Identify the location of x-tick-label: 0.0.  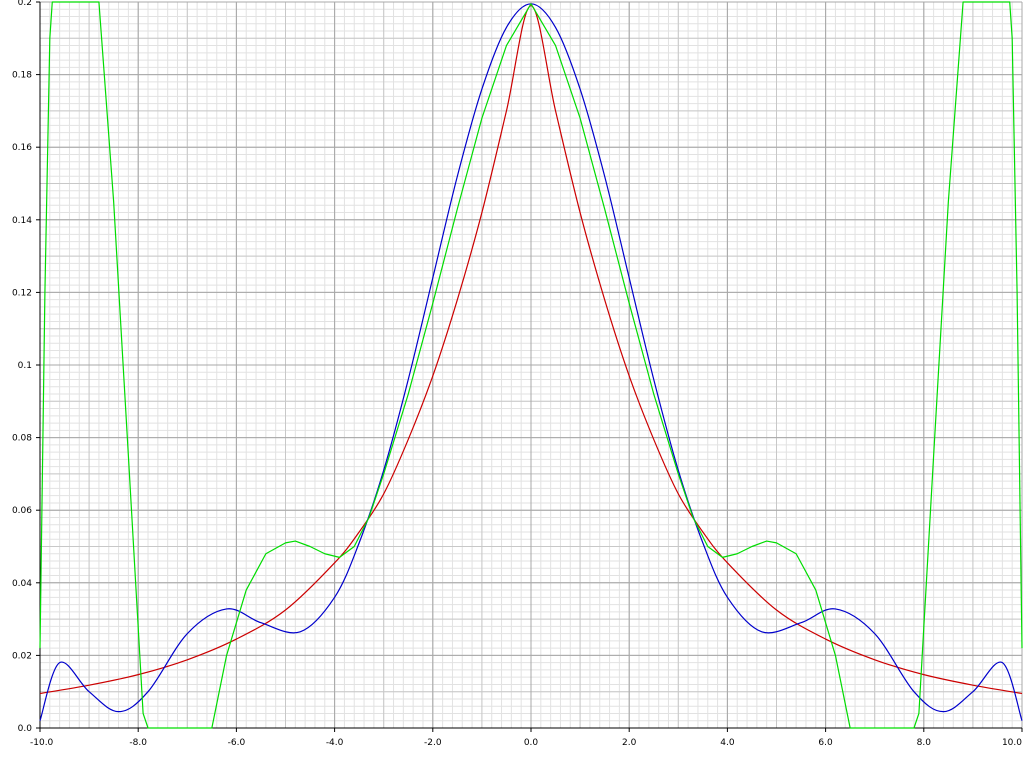
(531, 743).